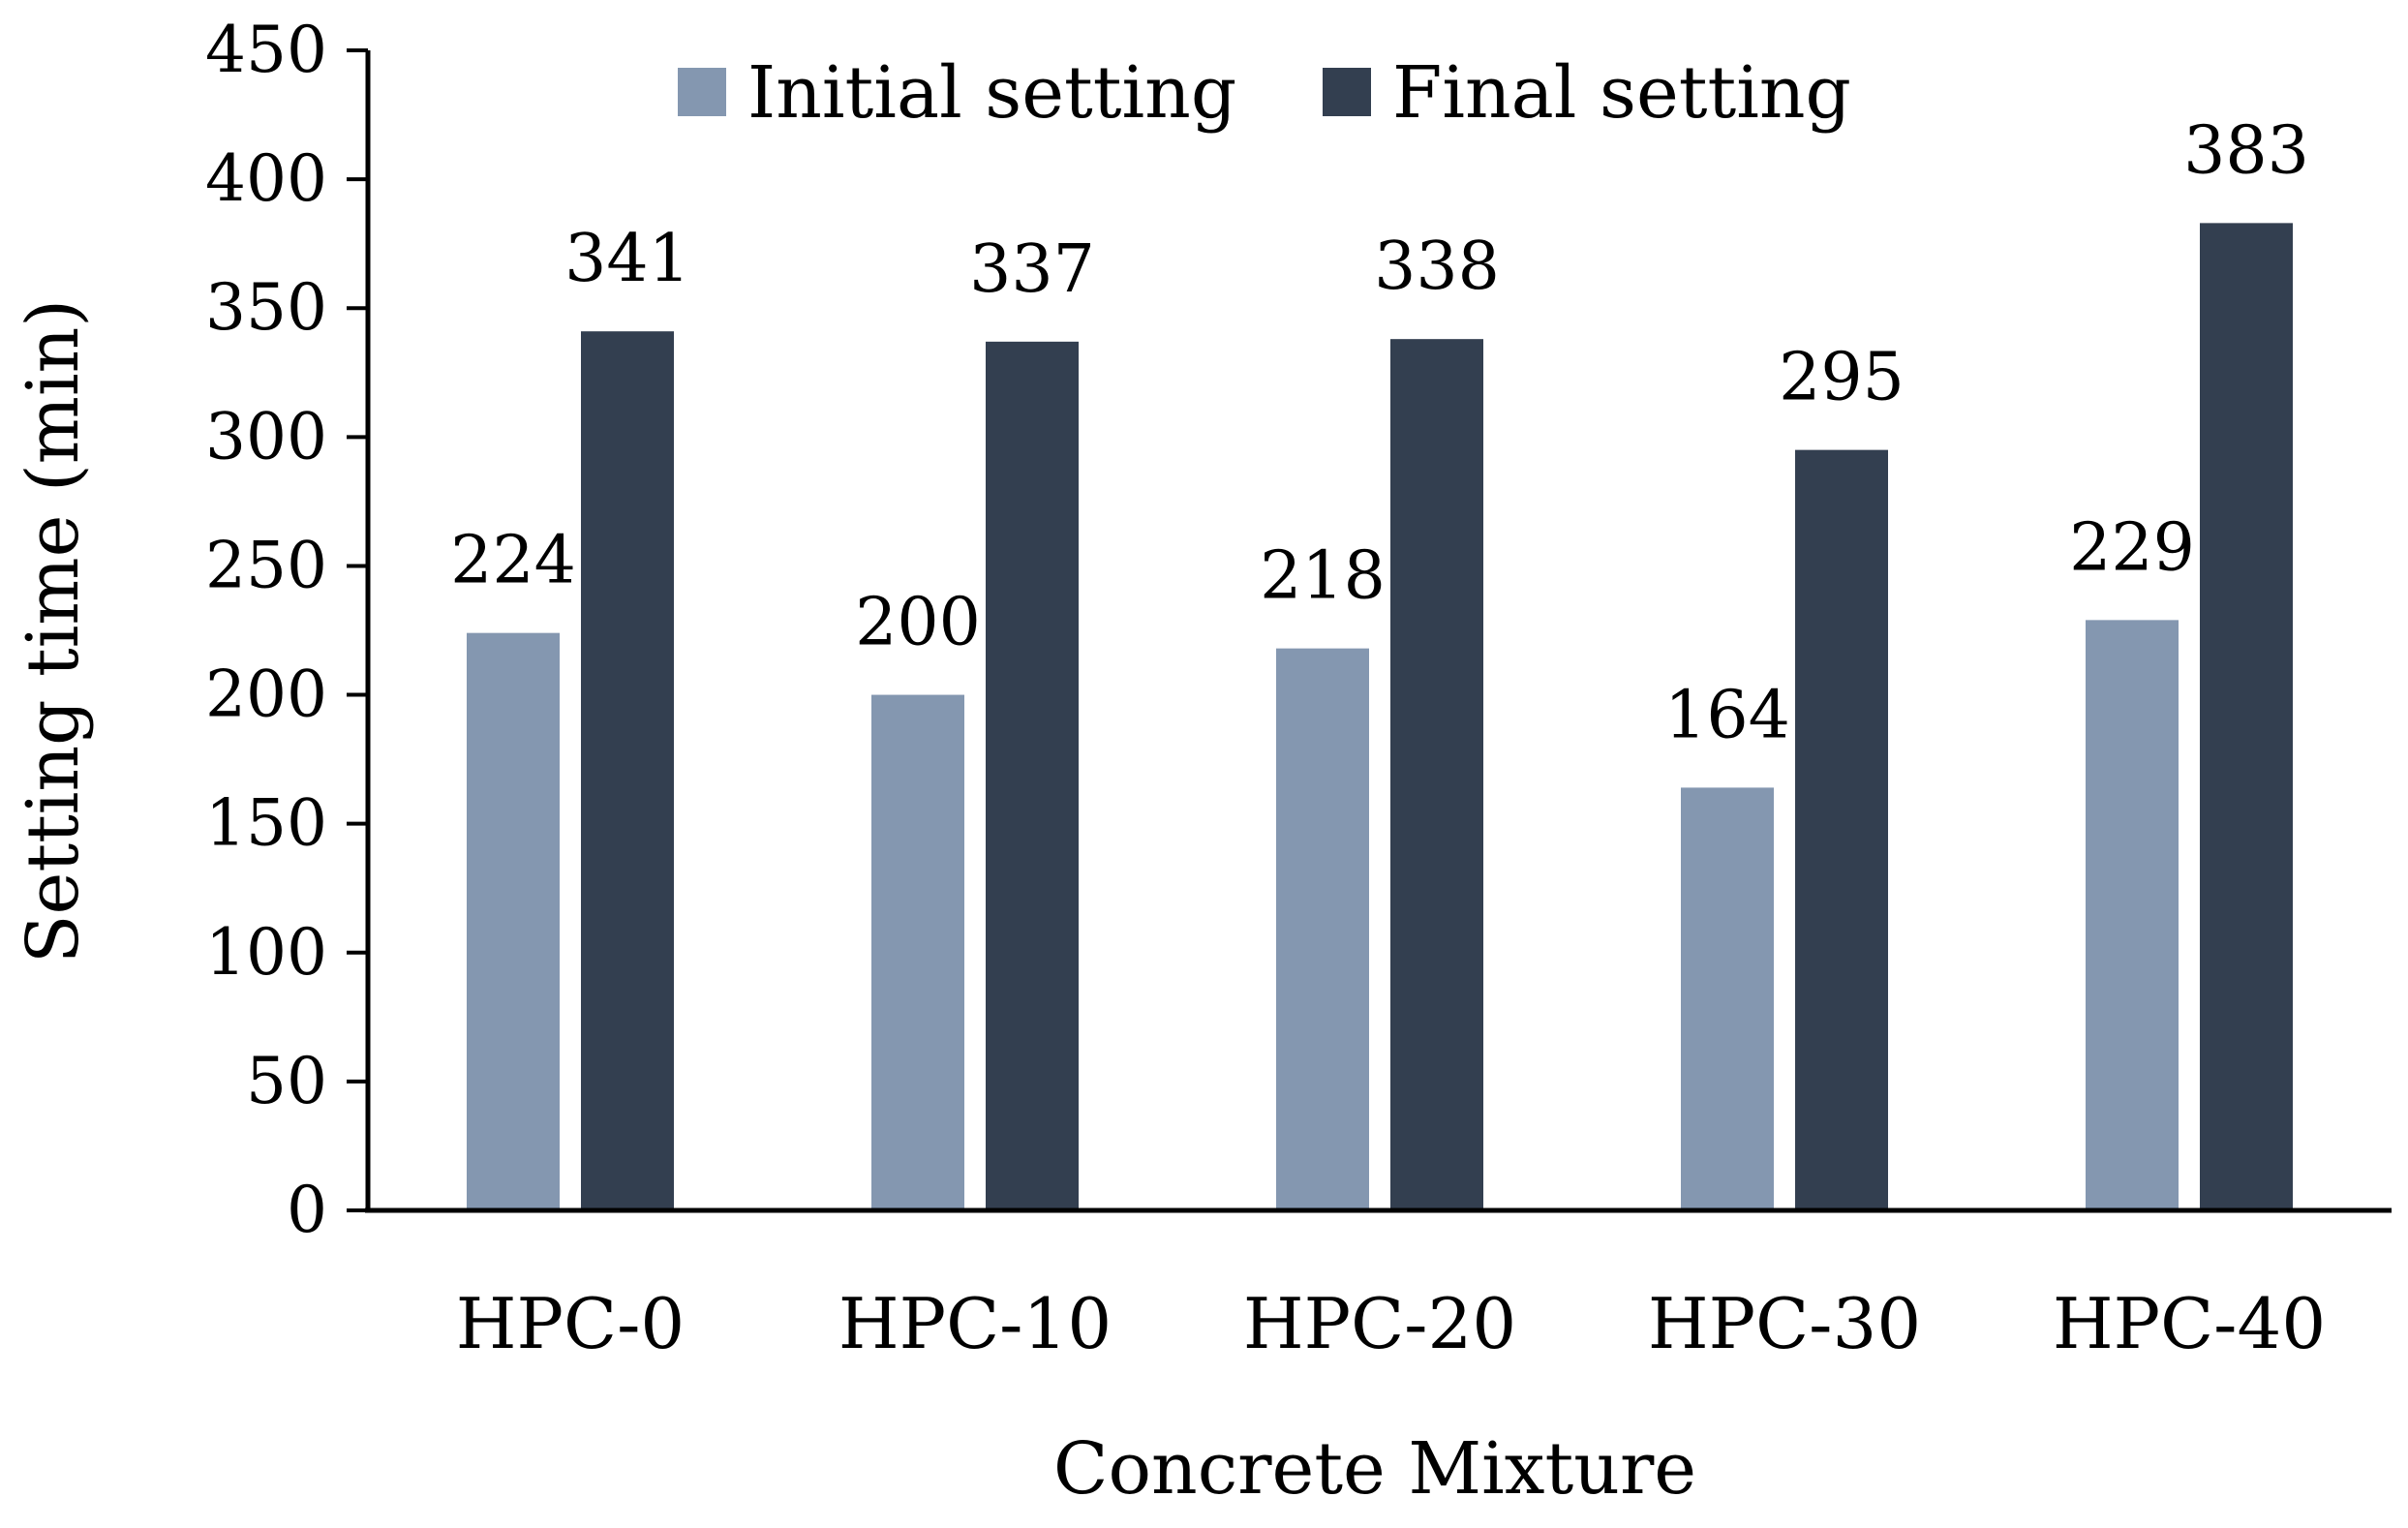 This screenshot has height=1528, width=2408. What do you see at coordinates (266, 178) in the screenshot?
I see `y-tick-label: 400` at bounding box center [266, 178].